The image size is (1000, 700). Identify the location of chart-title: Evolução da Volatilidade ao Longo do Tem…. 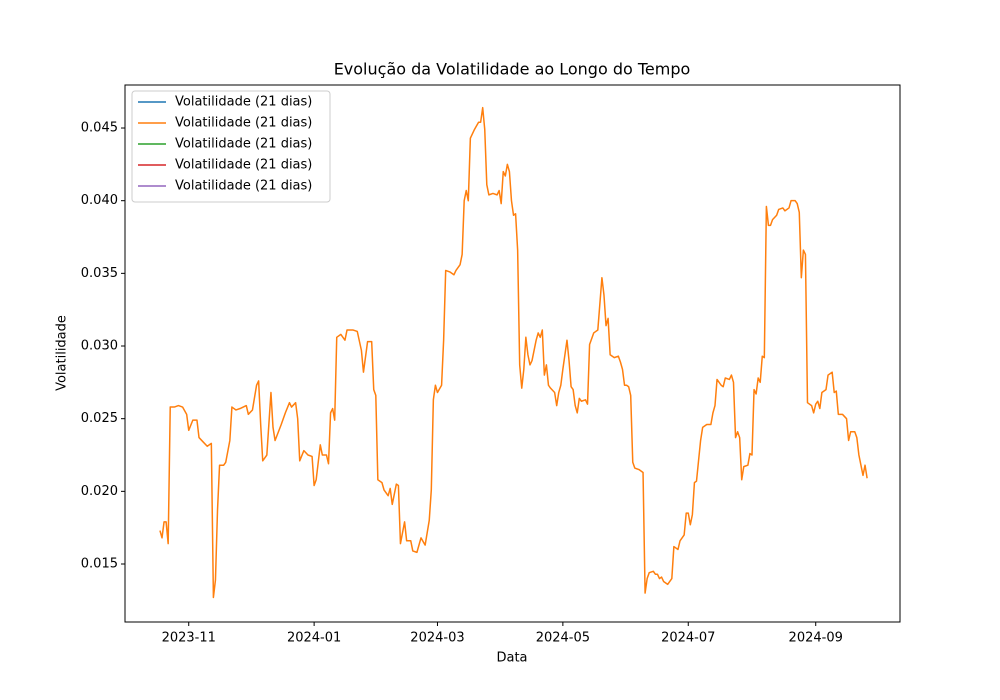
(512, 69).